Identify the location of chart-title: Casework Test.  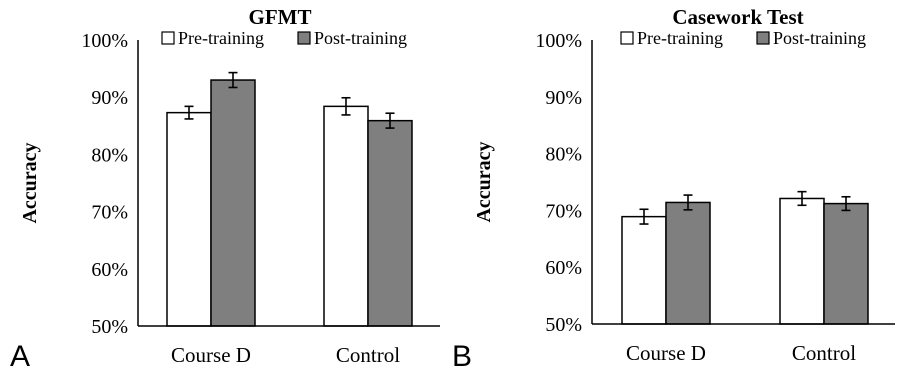
(737, 17).